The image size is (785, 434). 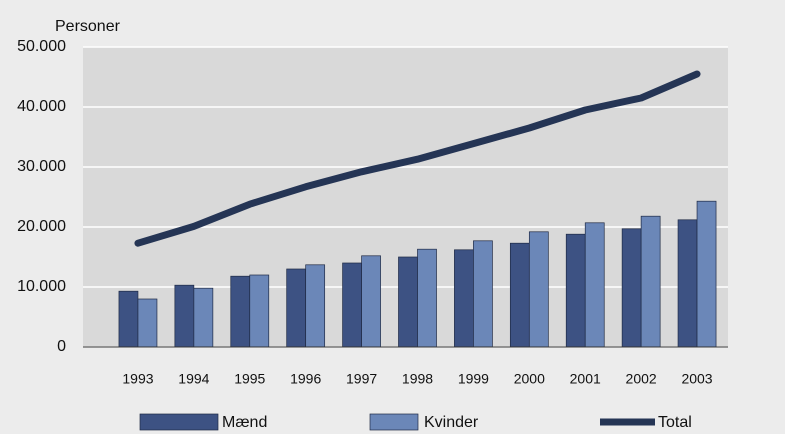 I want to click on legend-label: Mænd, so click(x=244, y=422).